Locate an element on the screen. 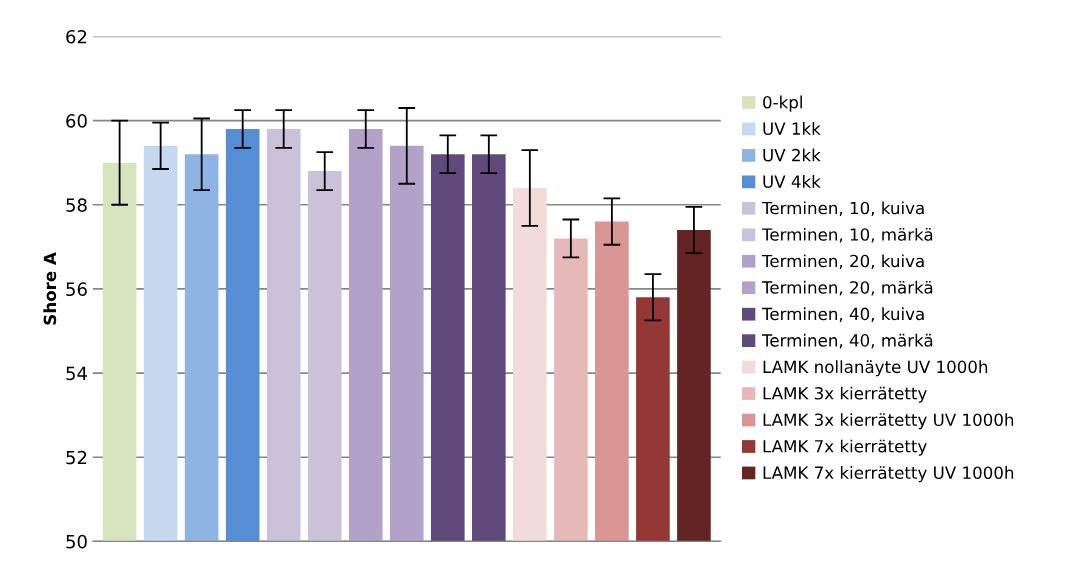  legend-label: Terminen, 40, märkä is located at coordinates (847, 341).